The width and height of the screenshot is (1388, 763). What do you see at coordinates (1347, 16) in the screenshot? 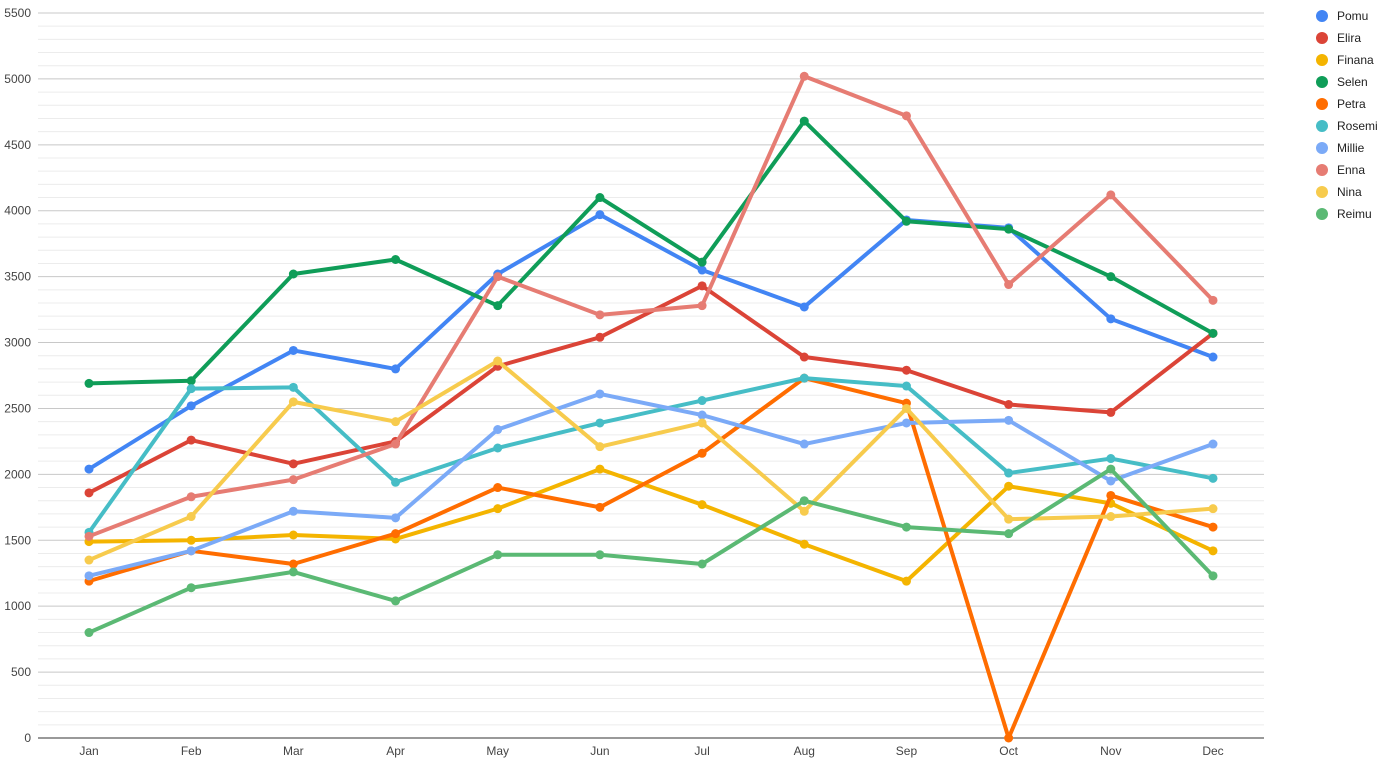
I see `legend-item-pomu: Pomu` at bounding box center [1347, 16].